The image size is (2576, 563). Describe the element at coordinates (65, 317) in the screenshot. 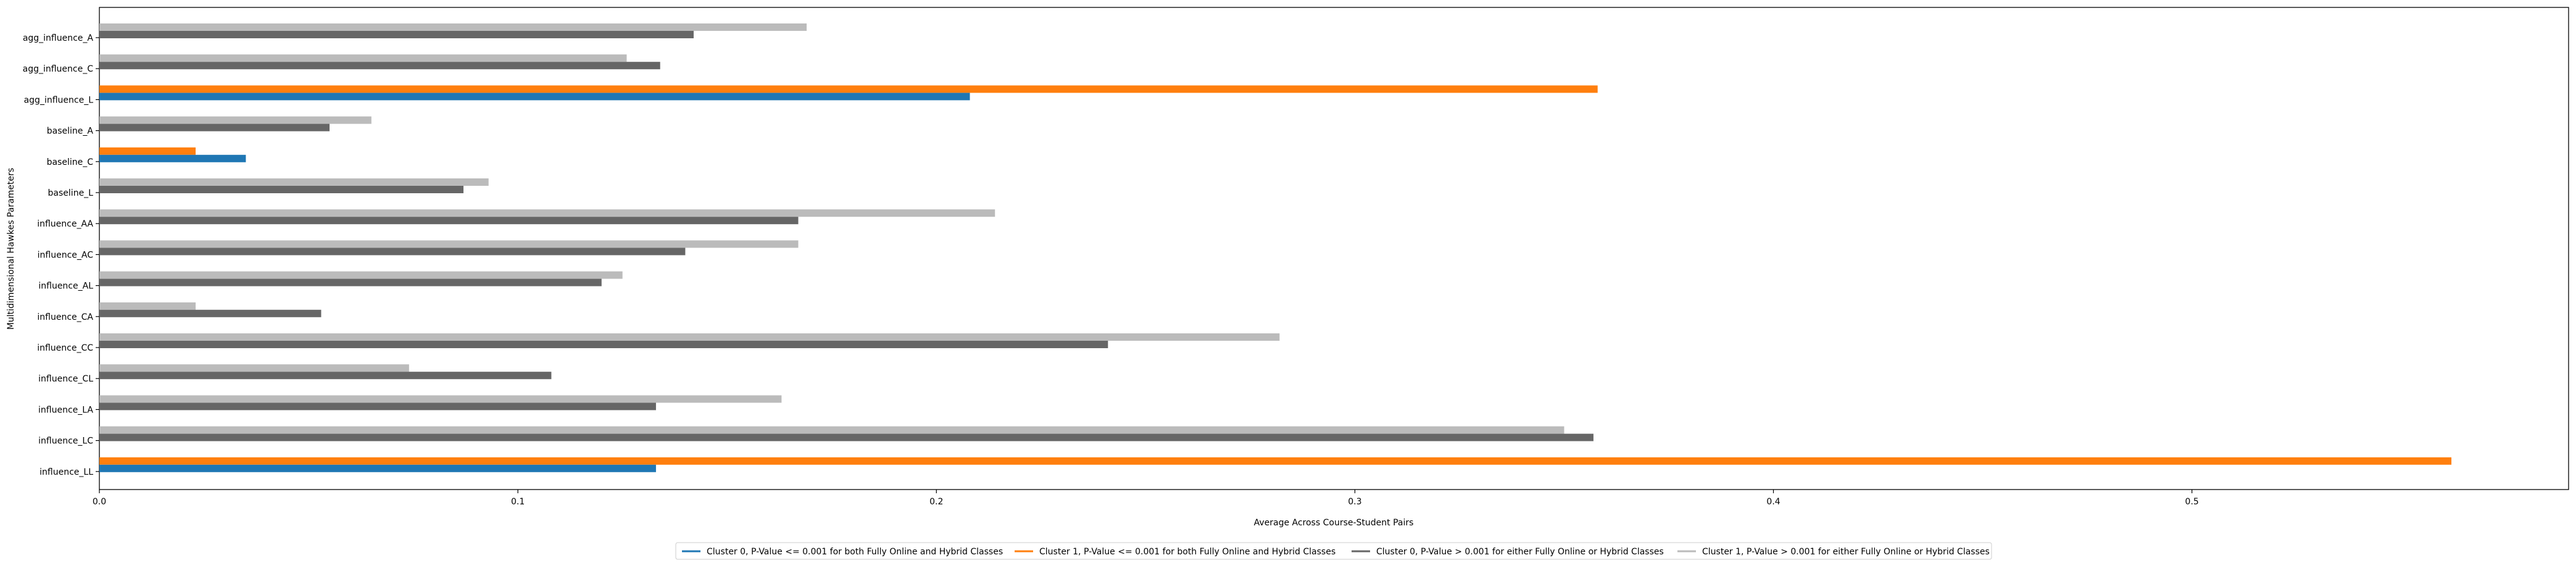

I see `y-tick-label-influence-ca: influence_CA` at that location.